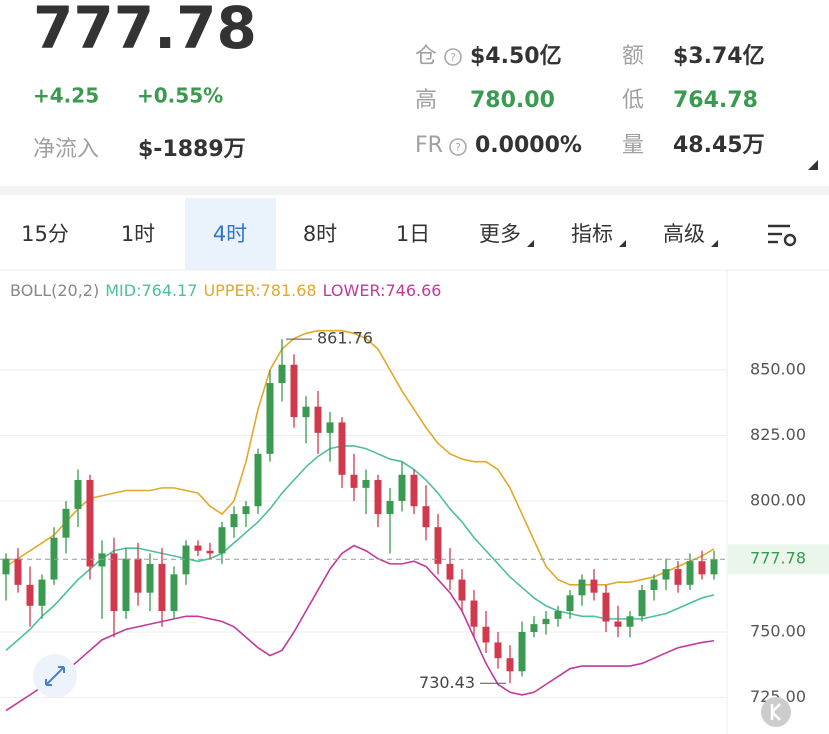  Describe the element at coordinates (55, 676) in the screenshot. I see `expand-chart-button` at that location.